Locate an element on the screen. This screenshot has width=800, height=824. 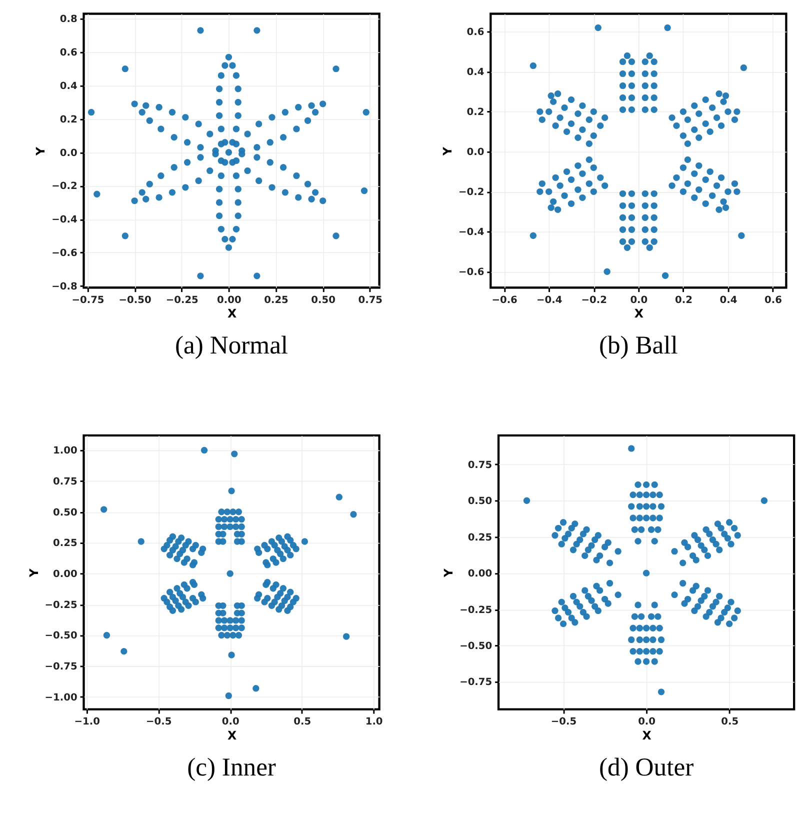
x-tick-label: 0.2 is located at coordinates (683, 300).